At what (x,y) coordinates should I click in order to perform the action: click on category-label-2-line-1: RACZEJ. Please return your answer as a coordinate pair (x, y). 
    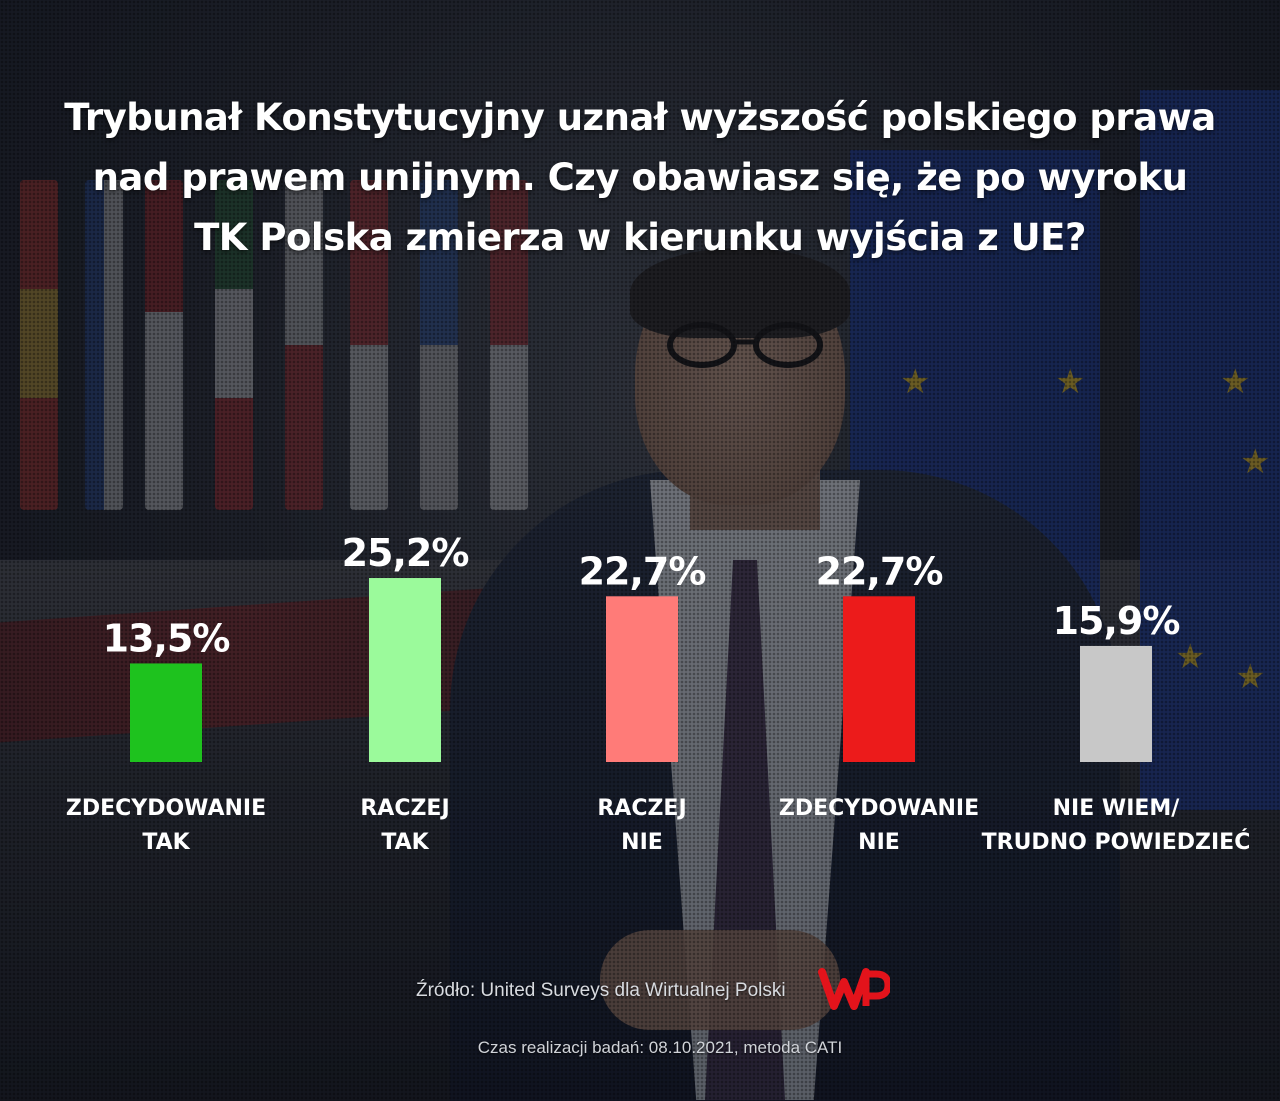
    Looking at the image, I should click on (404, 808).